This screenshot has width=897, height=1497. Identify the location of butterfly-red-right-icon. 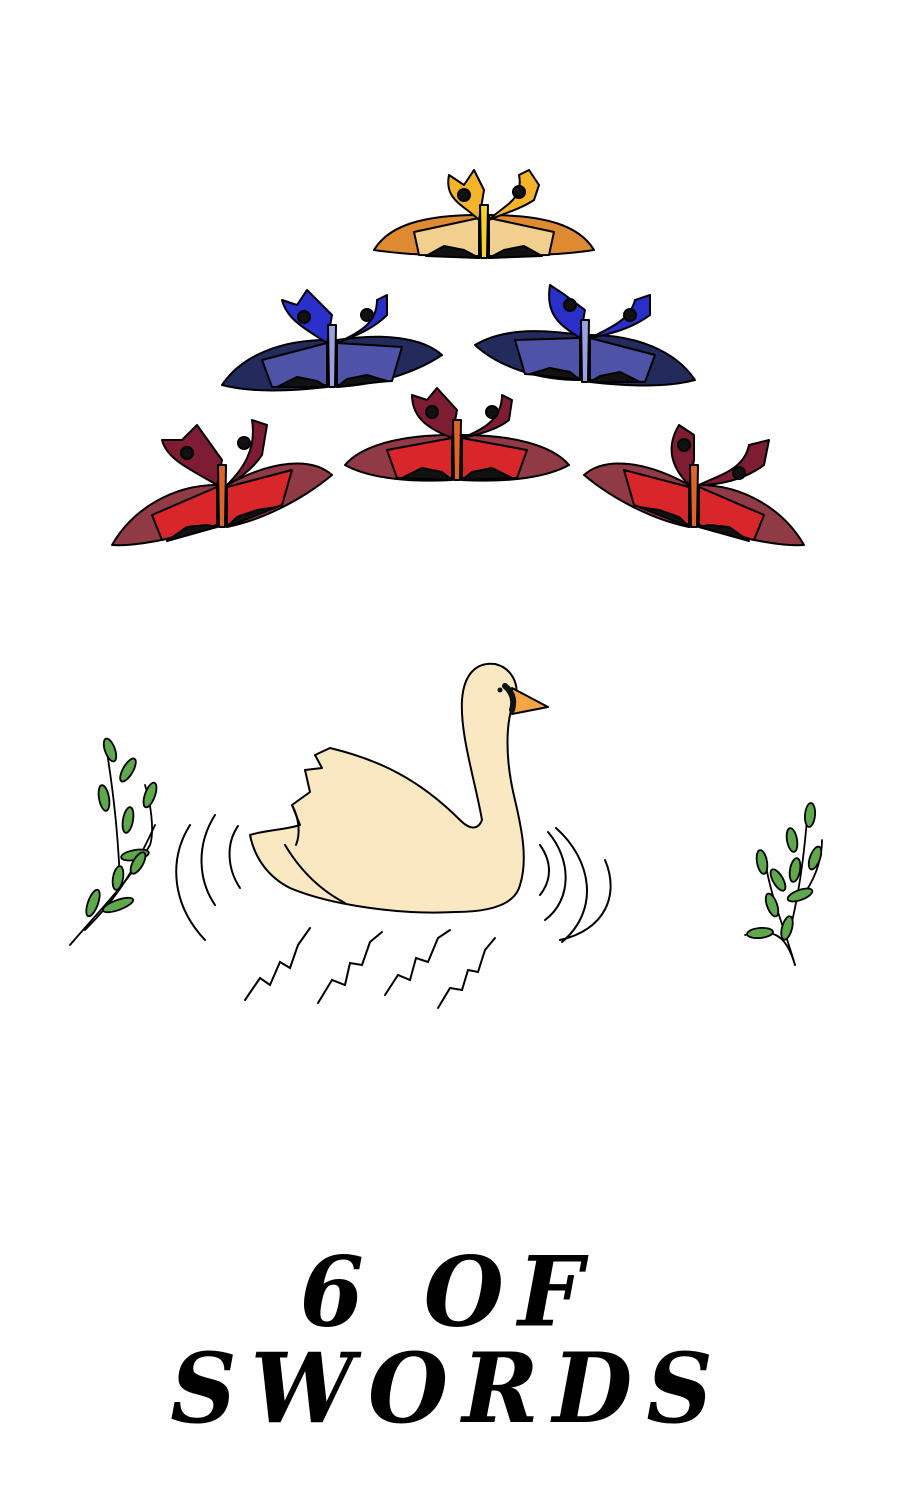
(694, 485).